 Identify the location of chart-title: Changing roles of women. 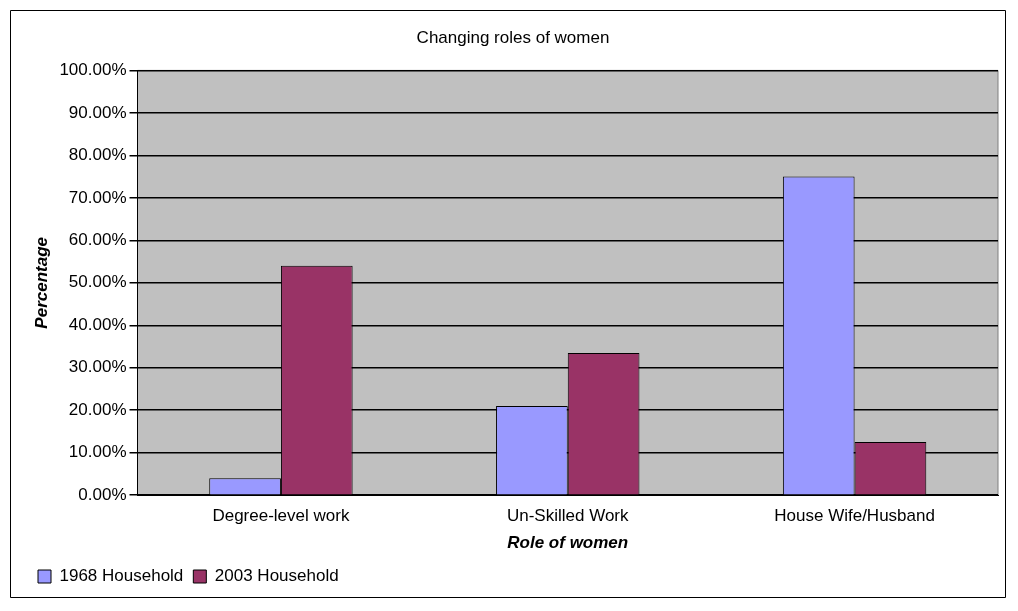
(513, 37).